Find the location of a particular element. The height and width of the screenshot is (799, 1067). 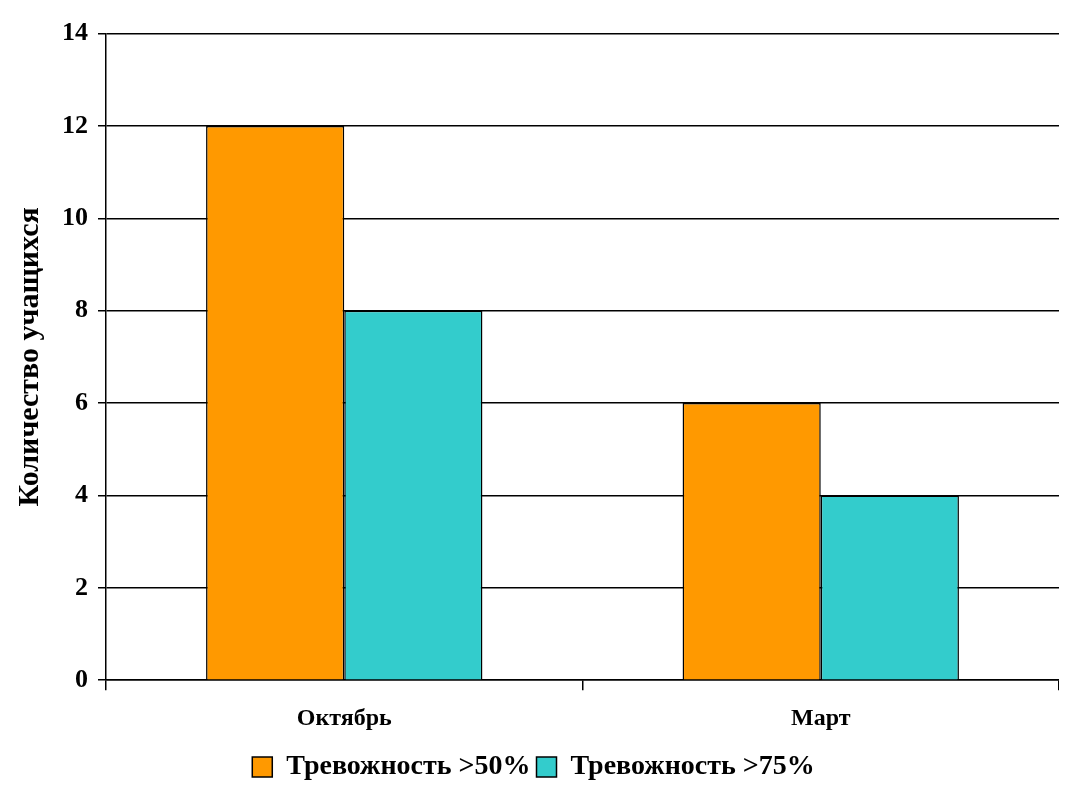

legend-label: Тревожность >50% is located at coordinates (408, 765).